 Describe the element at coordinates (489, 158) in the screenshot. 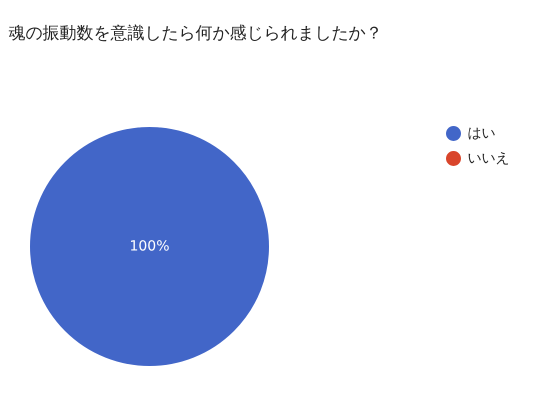

I see `legend-label: いいえ` at that location.